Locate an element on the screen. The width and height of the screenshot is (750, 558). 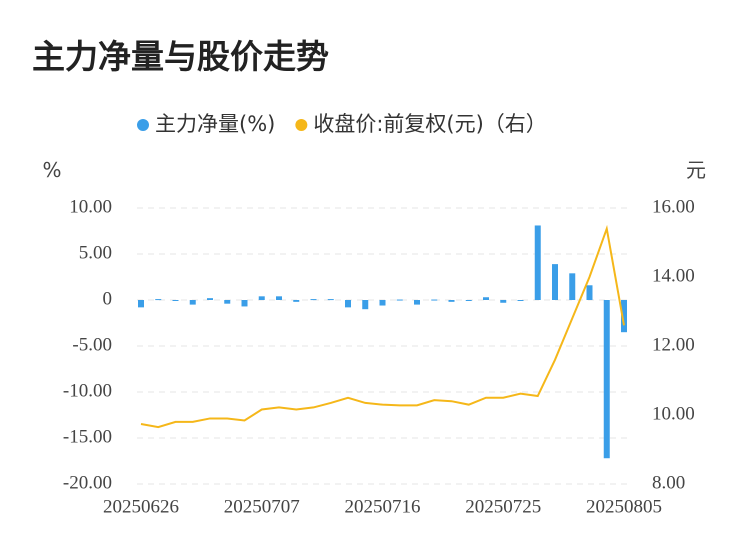
y-tick-label: 5.00 is located at coordinates (95, 252).